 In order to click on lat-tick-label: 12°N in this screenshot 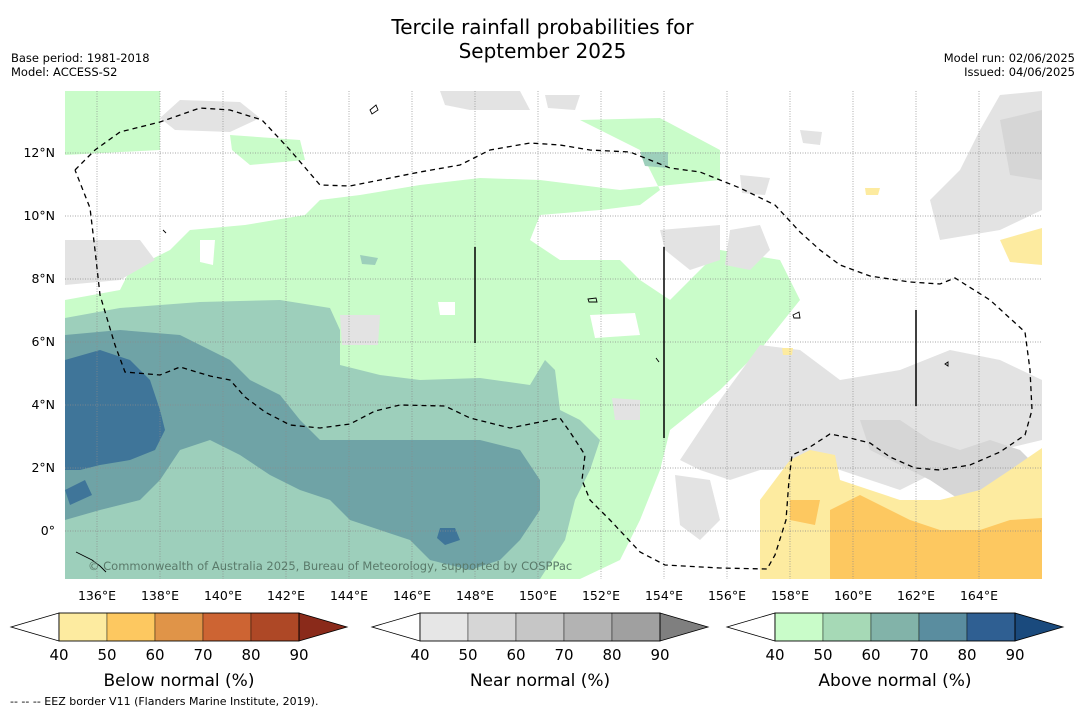, I will do `click(39, 152)`.